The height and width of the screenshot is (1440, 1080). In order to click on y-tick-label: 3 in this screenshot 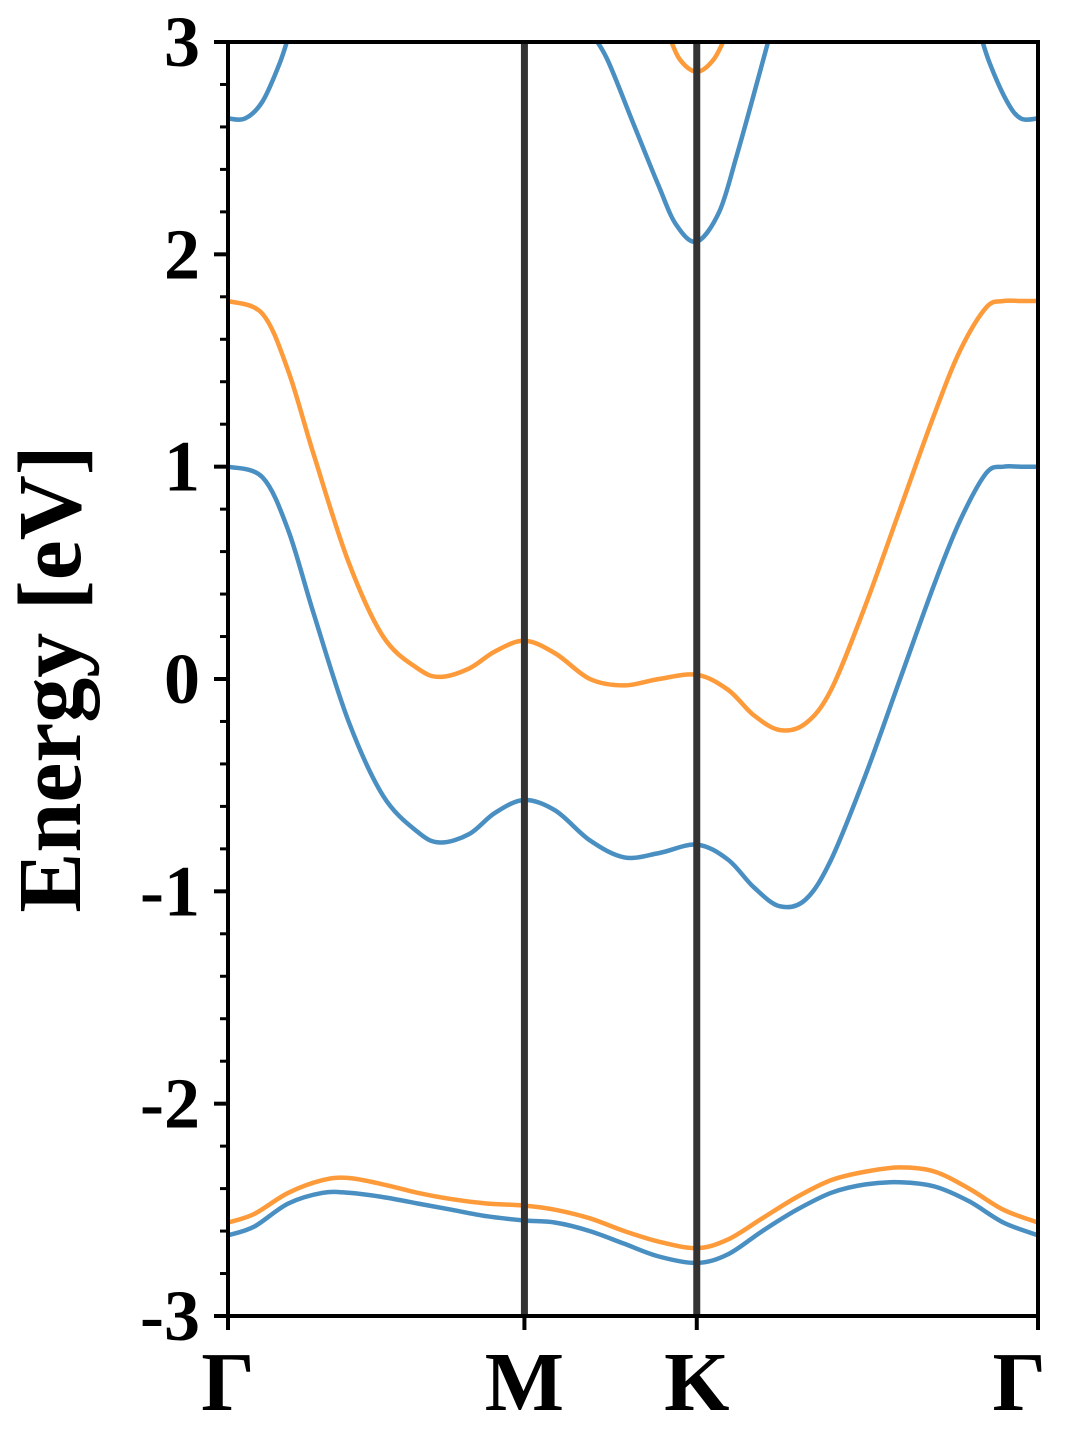, I will do `click(182, 42)`.